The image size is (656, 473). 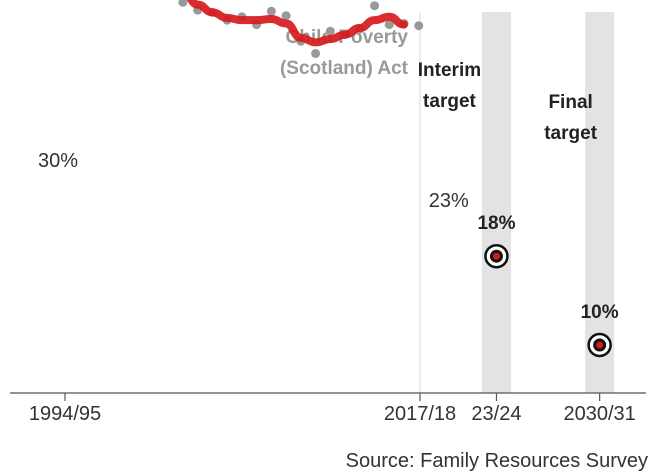 What do you see at coordinates (420, 414) in the screenshot?
I see `x-tick-label: 2017/18` at bounding box center [420, 414].